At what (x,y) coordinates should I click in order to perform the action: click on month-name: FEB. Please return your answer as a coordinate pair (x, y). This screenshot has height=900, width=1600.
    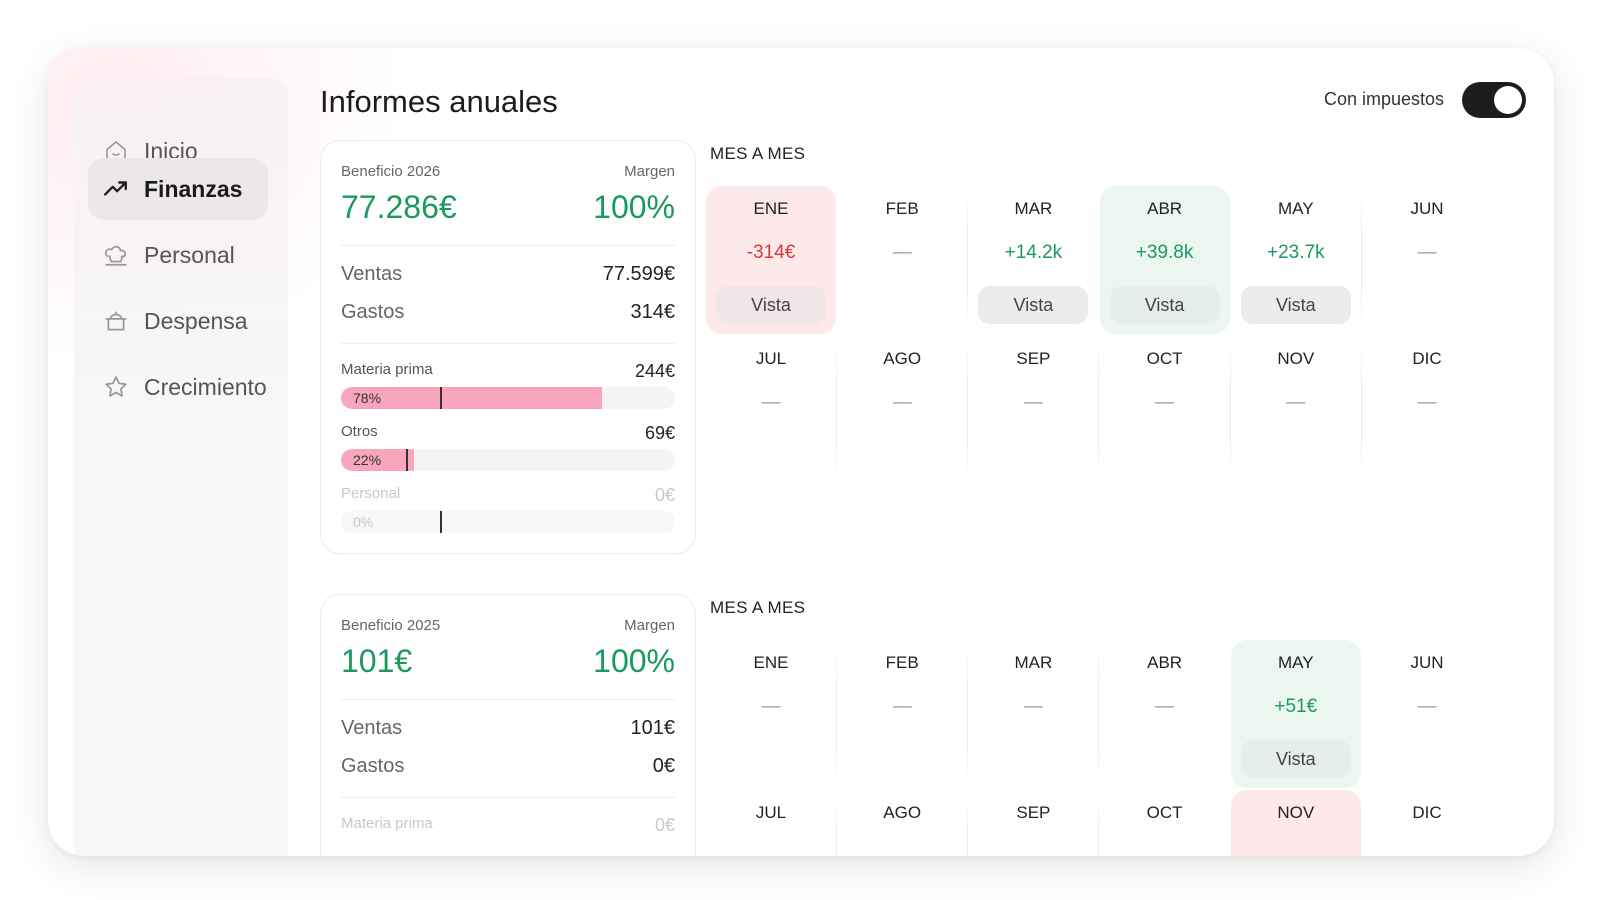
    Looking at the image, I should click on (902, 662).